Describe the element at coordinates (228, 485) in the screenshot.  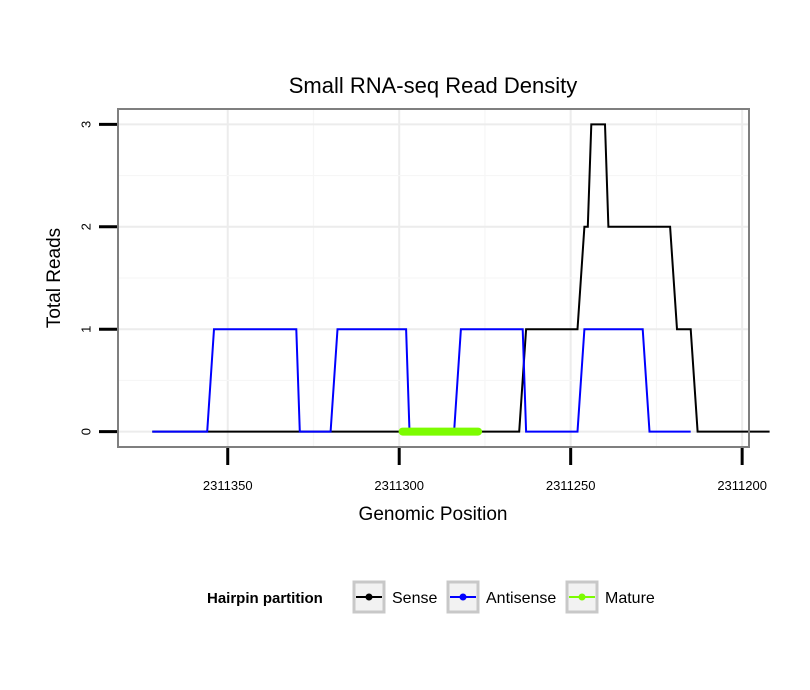
I see `x-tick-label: 2311350` at that location.